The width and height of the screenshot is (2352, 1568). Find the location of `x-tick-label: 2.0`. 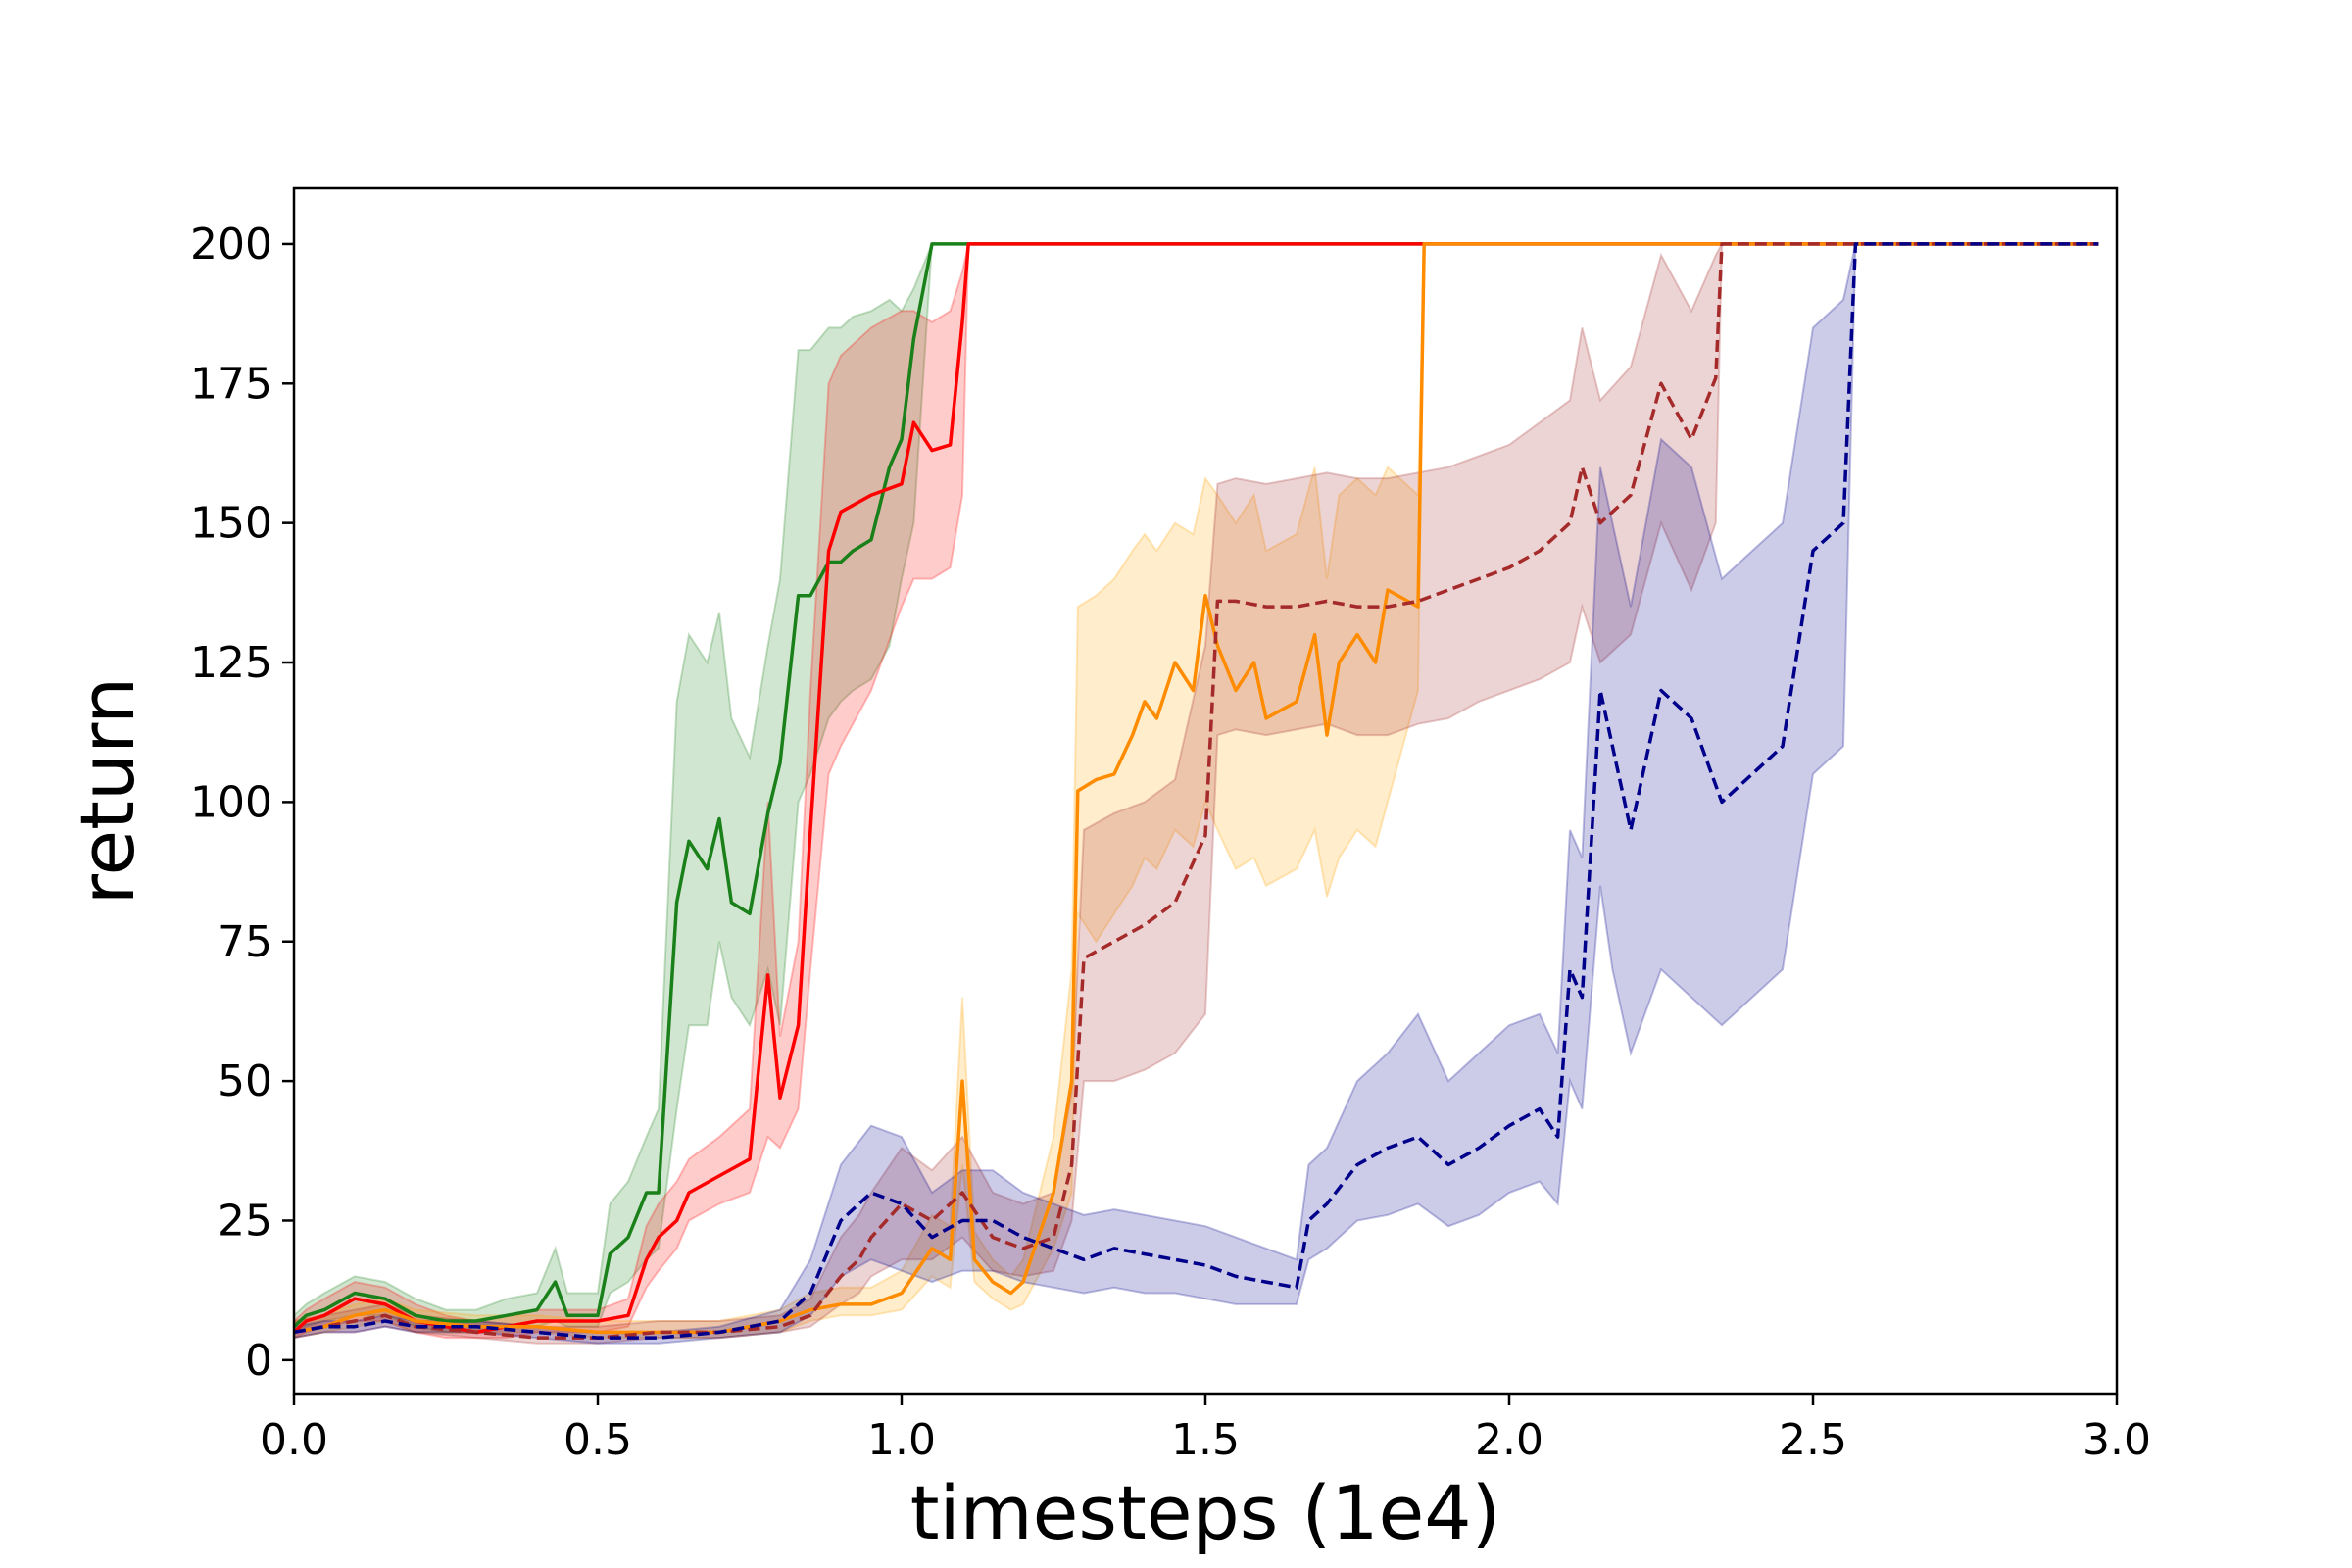

x-tick-label: 2.0 is located at coordinates (1509, 1440).